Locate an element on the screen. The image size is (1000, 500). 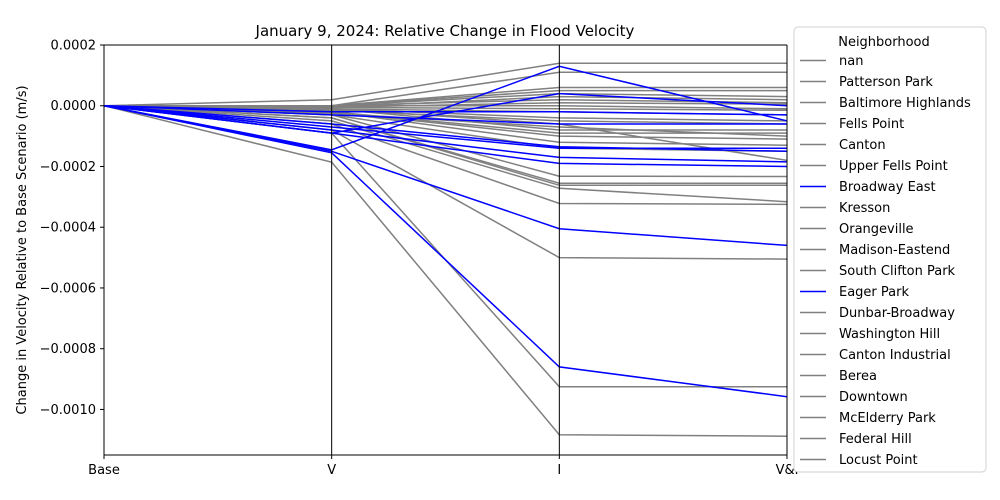
y-tick-label: 0.0002 is located at coordinates (74, 46).